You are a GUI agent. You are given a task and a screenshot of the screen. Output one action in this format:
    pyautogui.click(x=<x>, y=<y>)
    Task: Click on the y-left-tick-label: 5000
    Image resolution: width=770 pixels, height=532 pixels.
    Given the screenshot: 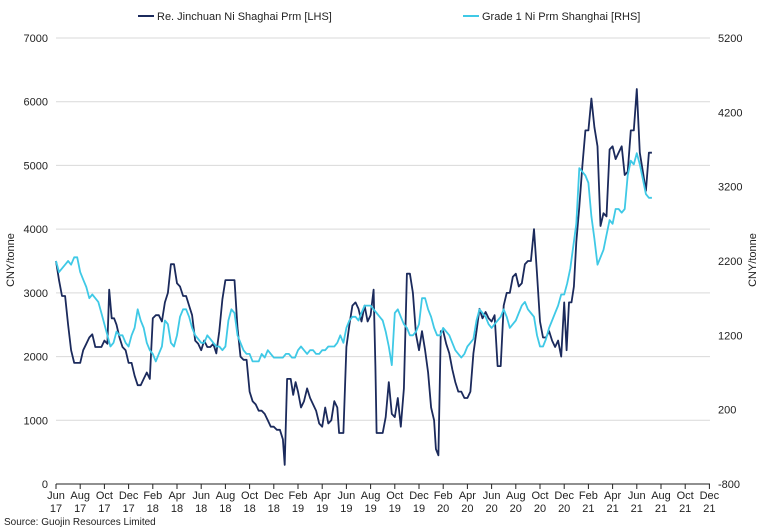 What is the action you would take?
    pyautogui.click(x=36, y=166)
    